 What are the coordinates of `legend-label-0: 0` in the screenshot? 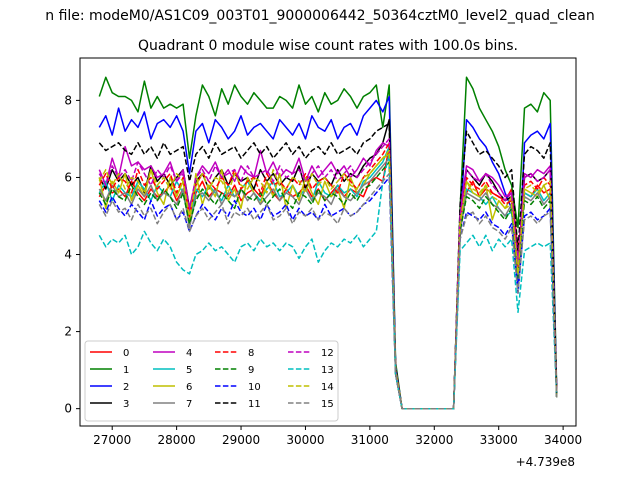 It's located at (126, 353).